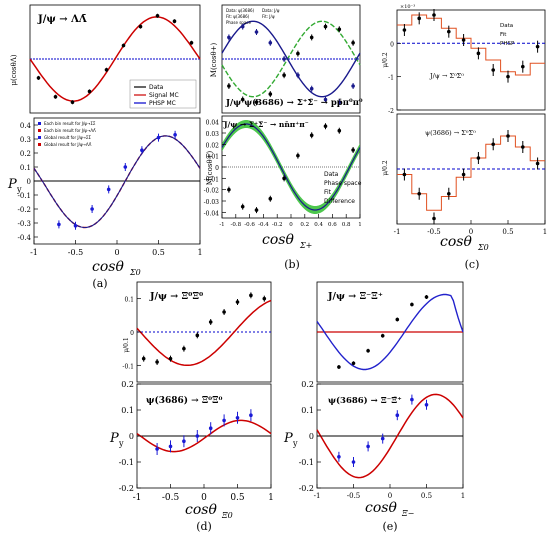 Image resolution: width=550 pixels, height=533 pixels. What do you see at coordinates (212, 157) in the screenshot?
I see `y-tick-label: 0.01` at bounding box center [212, 157].